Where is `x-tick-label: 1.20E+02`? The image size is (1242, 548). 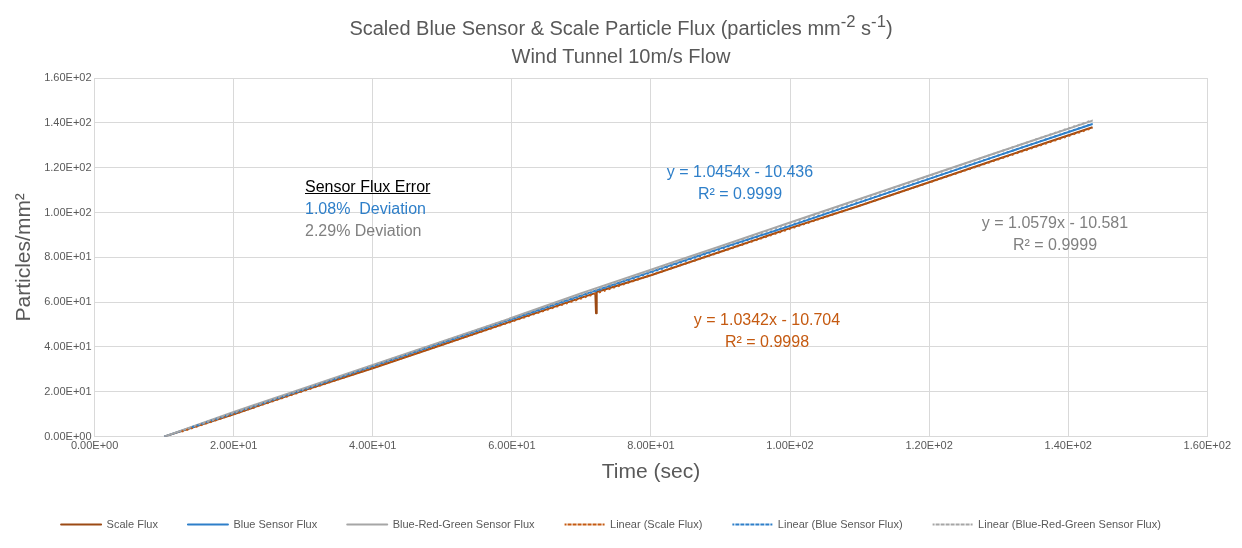 x-tick-label: 1.20E+02 is located at coordinates (929, 445).